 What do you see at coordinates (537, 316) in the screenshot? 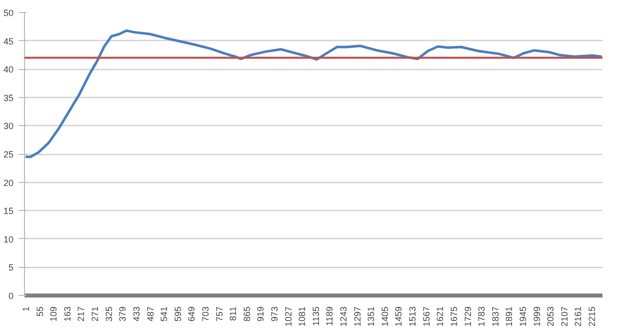
I see `x-tick-label: 1999` at bounding box center [537, 316].